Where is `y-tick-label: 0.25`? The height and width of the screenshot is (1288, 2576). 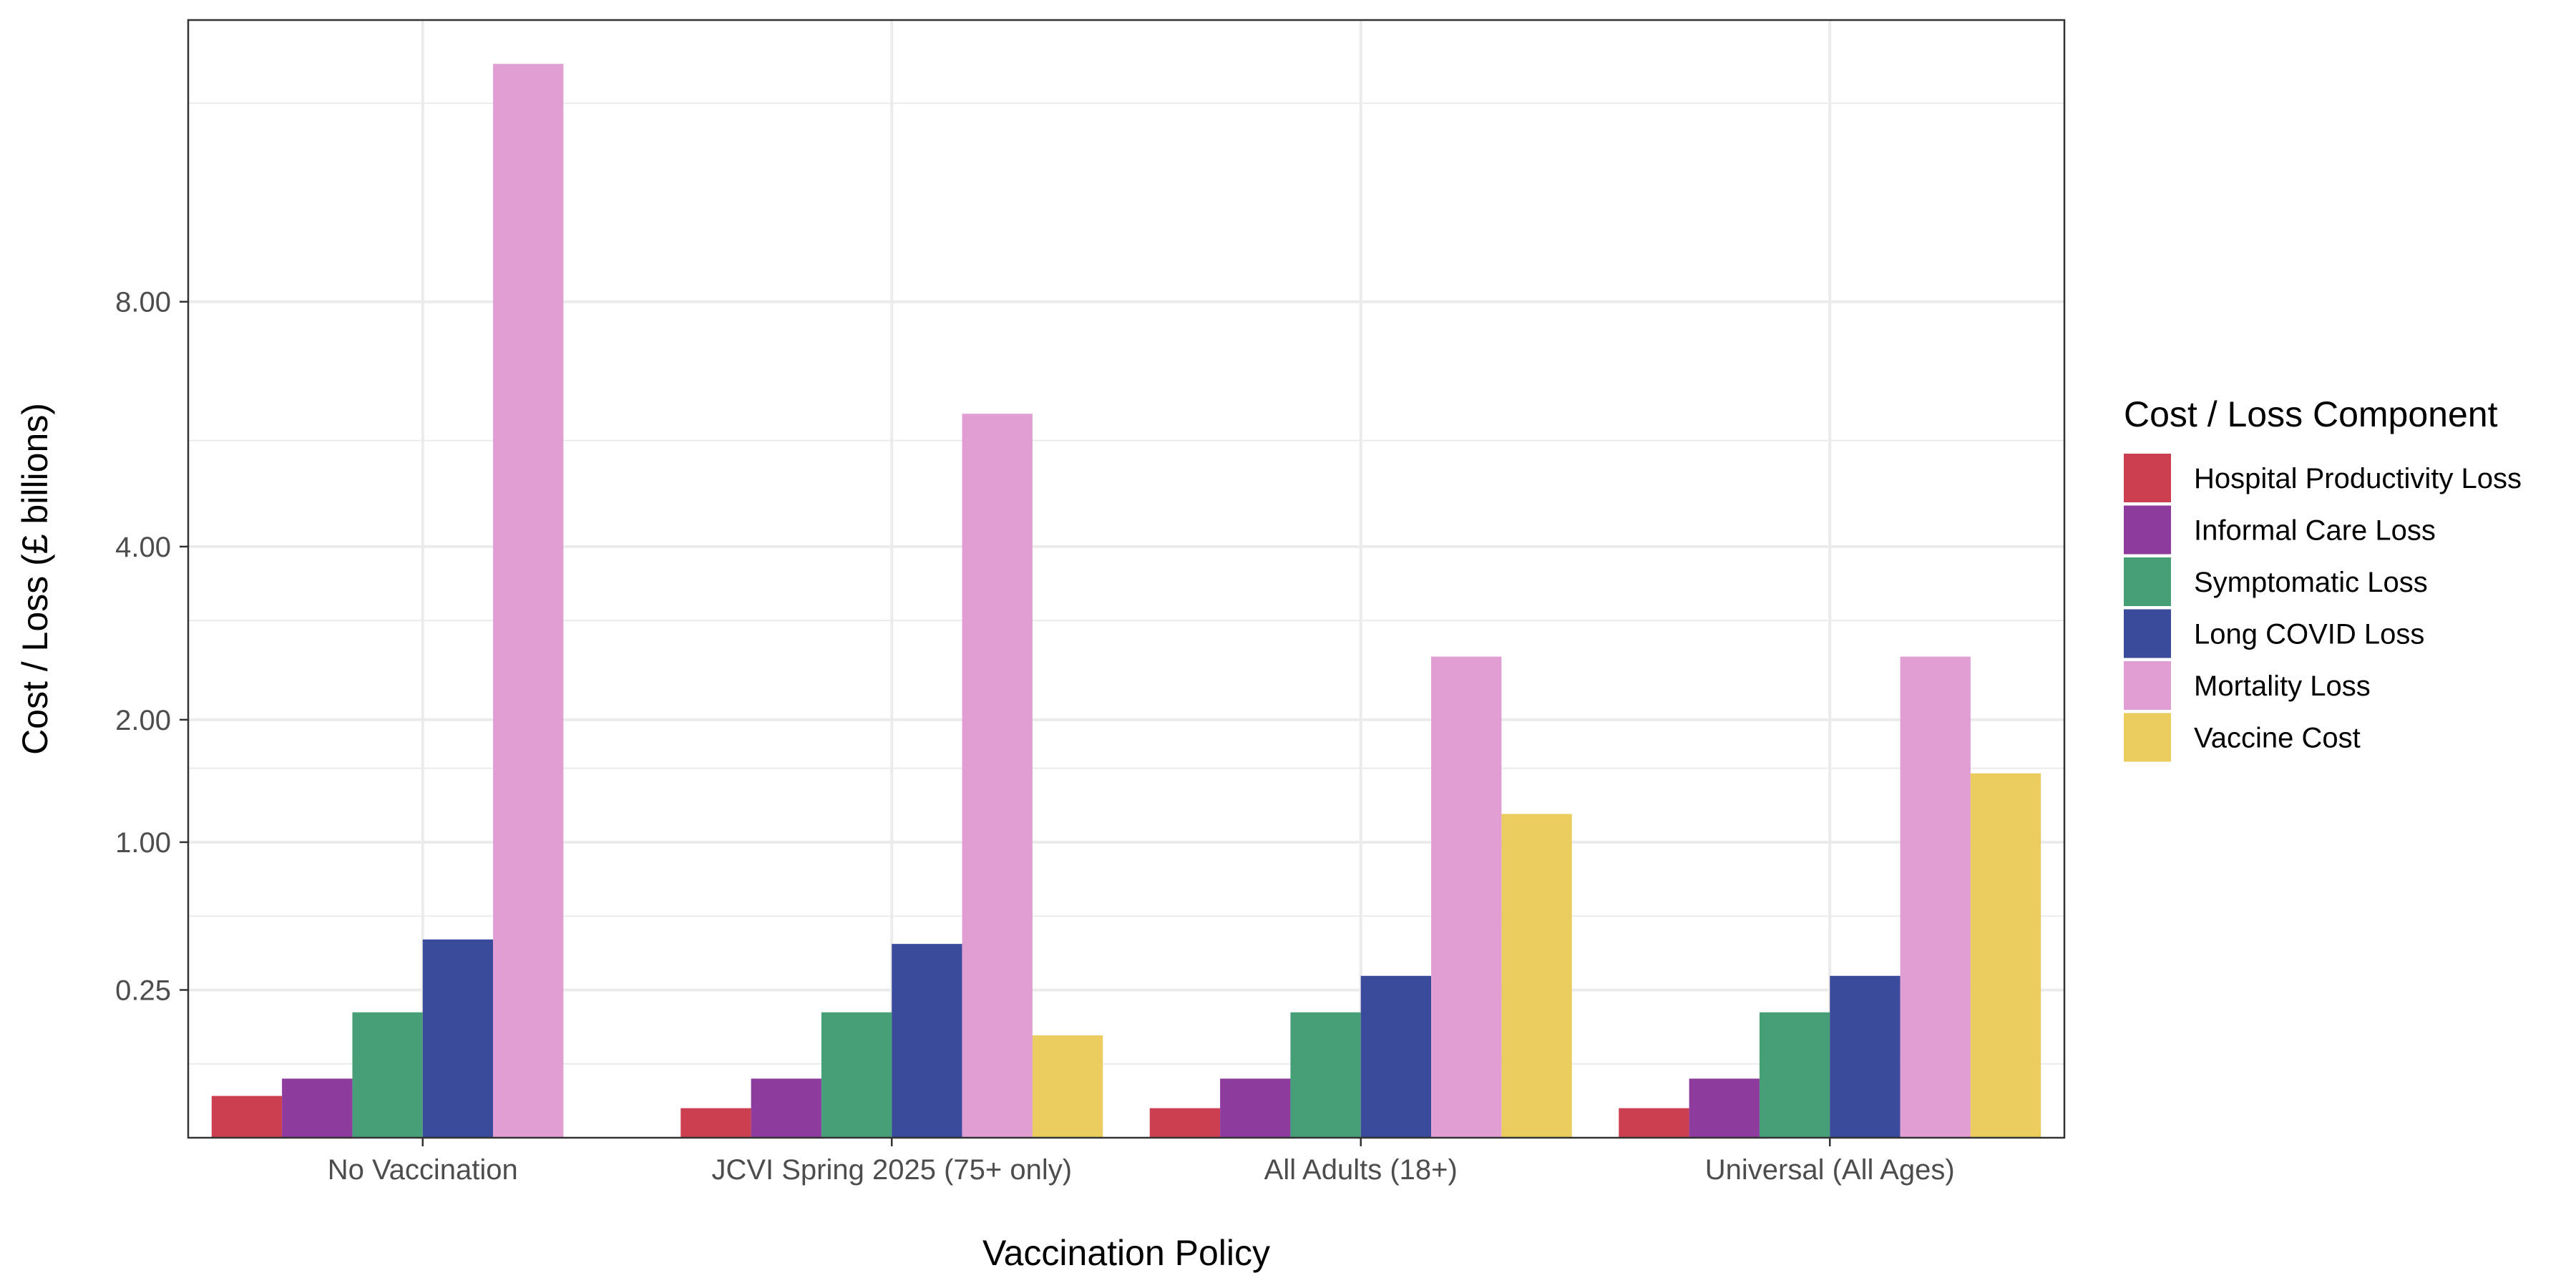
y-tick-label: 0.25 is located at coordinates (143, 990).